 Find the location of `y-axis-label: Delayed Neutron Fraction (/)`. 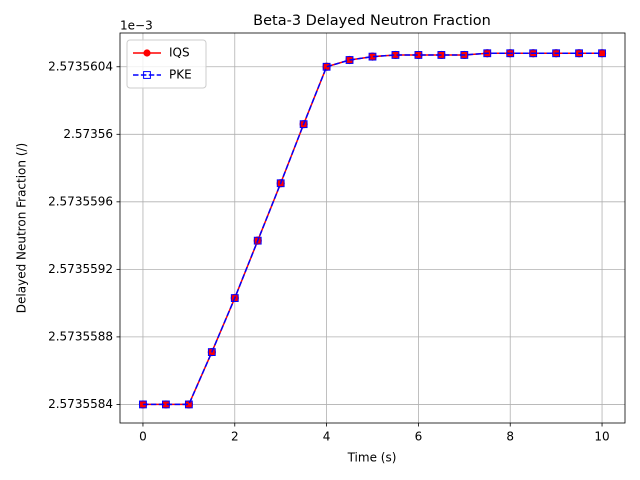

y-axis-label: Delayed Neutron Fraction (/) is located at coordinates (22, 228).